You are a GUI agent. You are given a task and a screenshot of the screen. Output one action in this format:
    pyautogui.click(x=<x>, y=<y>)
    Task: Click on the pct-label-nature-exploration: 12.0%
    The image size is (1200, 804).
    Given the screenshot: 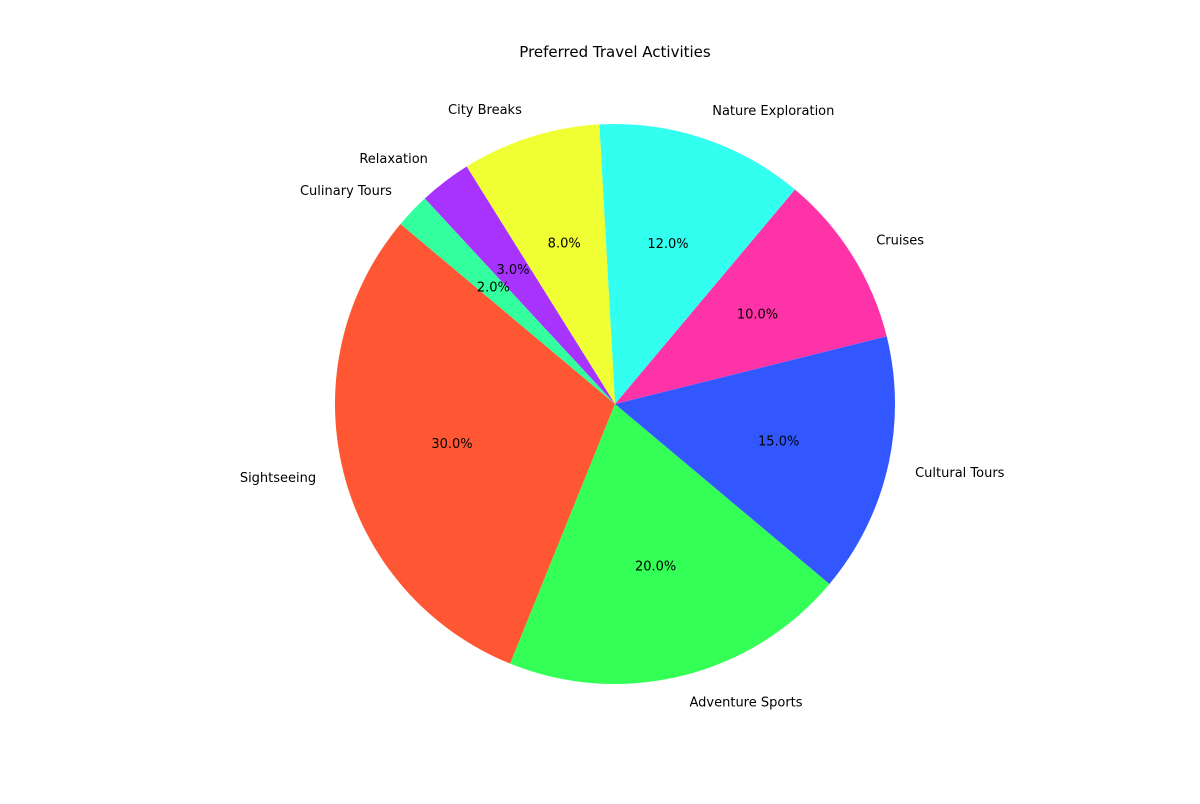 What is the action you would take?
    pyautogui.click(x=667, y=244)
    